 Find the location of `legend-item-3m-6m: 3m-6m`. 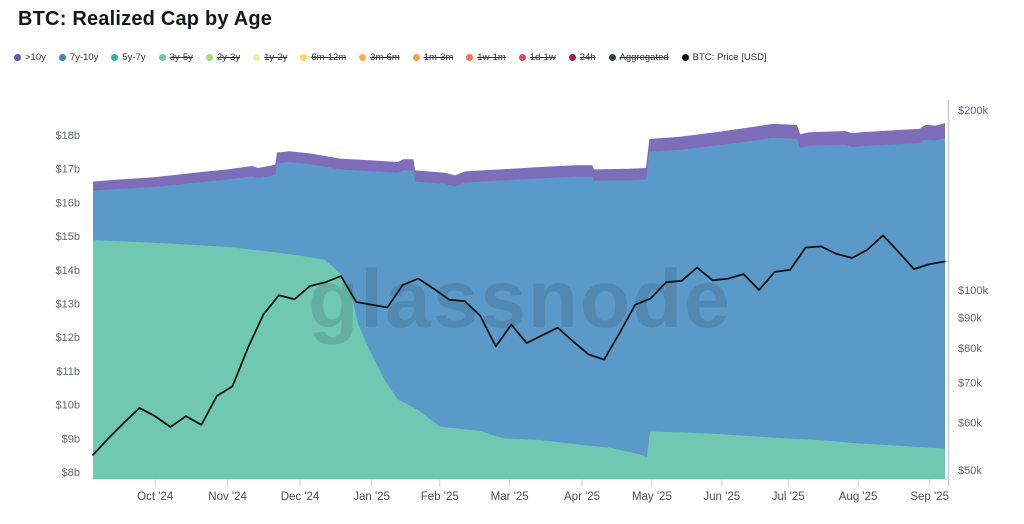

legend-item-3m-6m: 3m-6m is located at coordinates (379, 57).